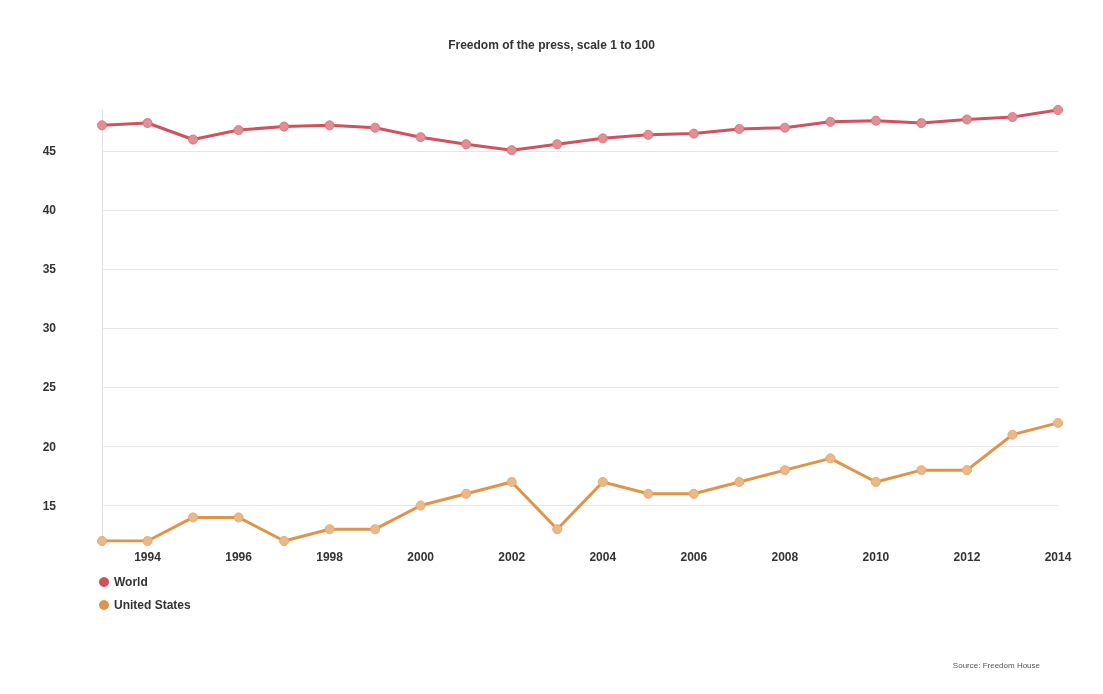 This screenshot has width=1103, height=694. What do you see at coordinates (239, 557) in the screenshot?
I see `x-tick-label: 1996` at bounding box center [239, 557].